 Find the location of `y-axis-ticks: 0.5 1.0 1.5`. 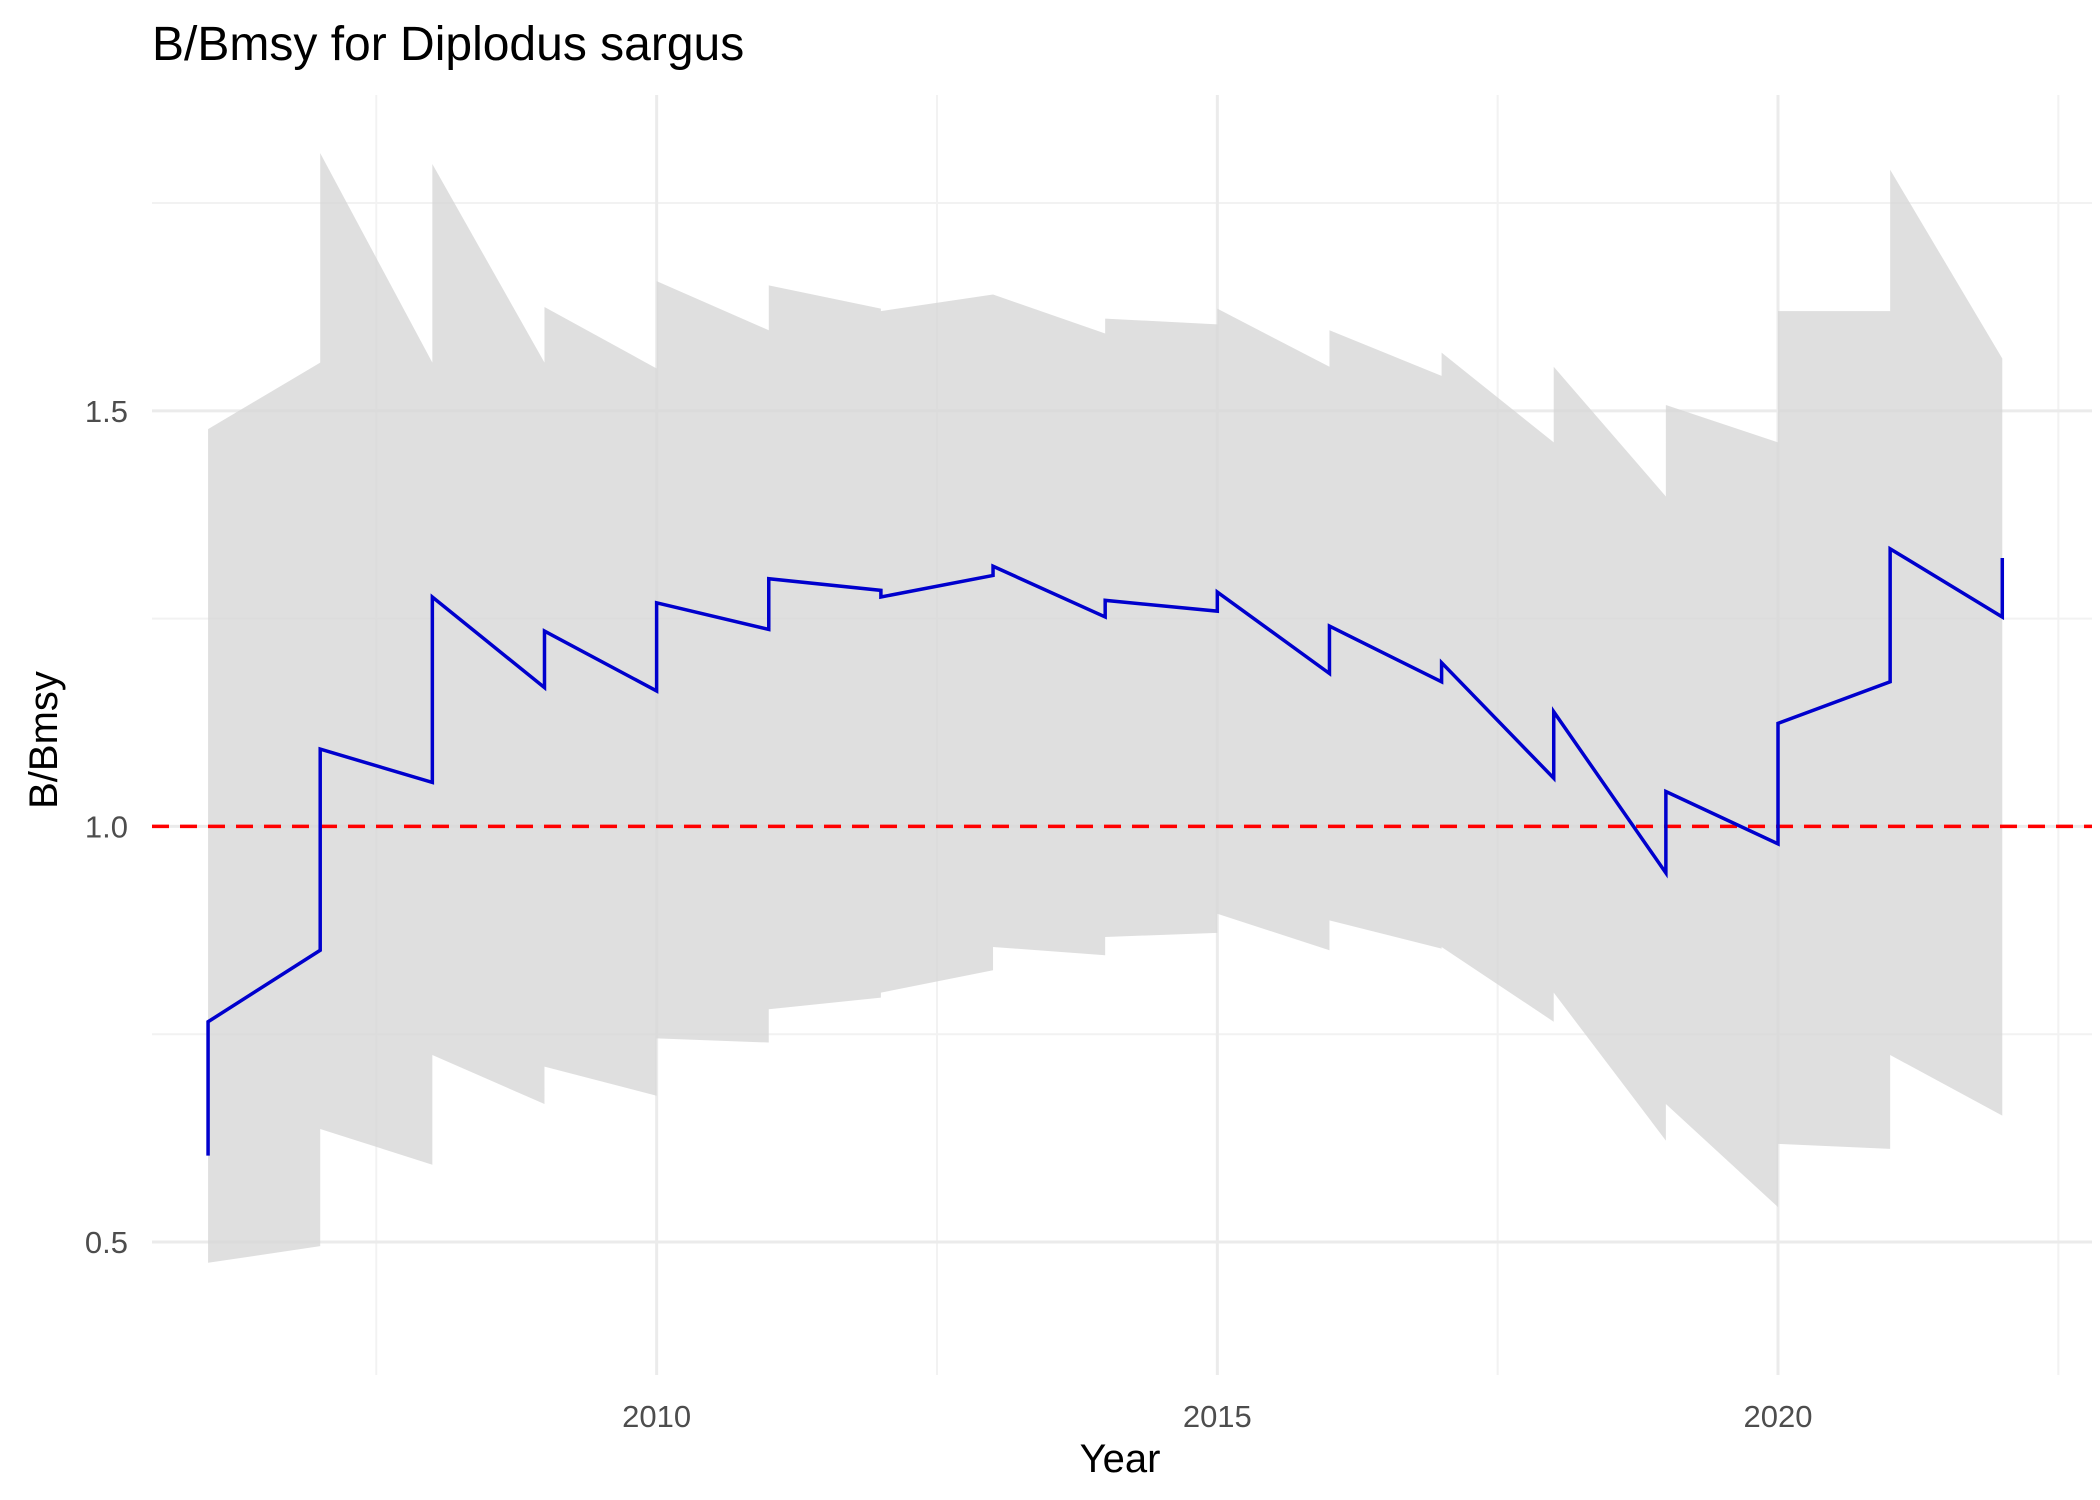

y-axis-ticks: 0.5 1.0 1.5 is located at coordinates (106, 827).